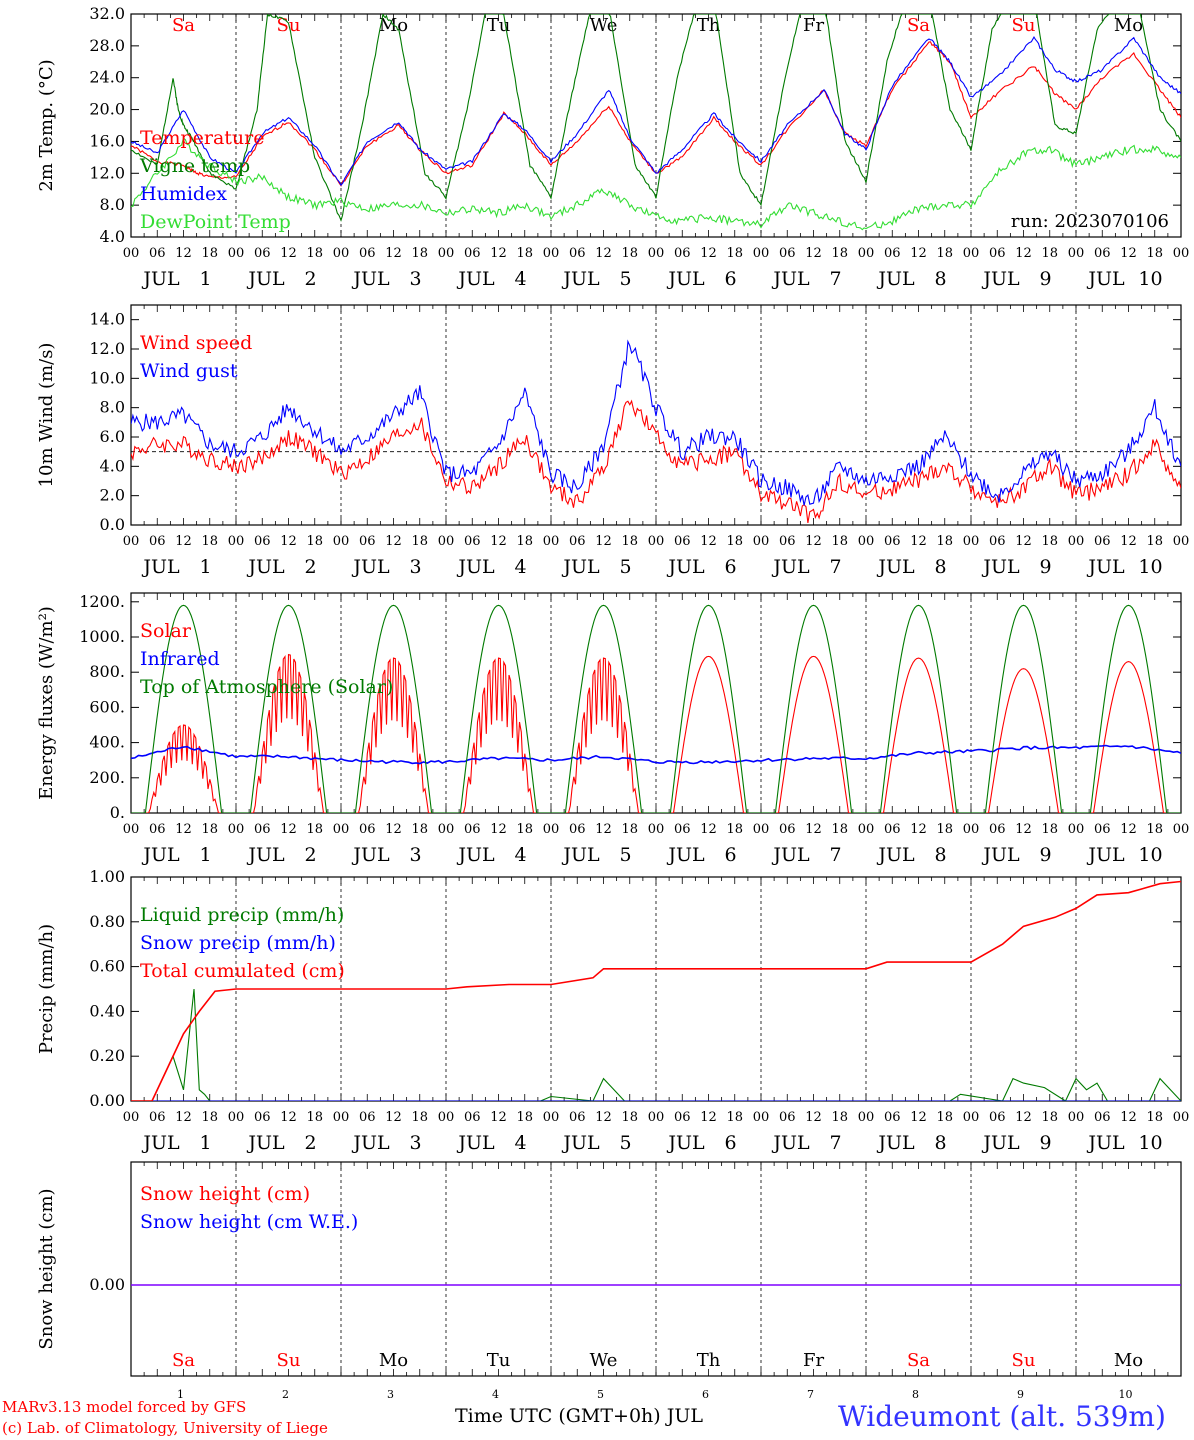 The width and height of the screenshot is (1194, 1440). I want to click on legend-entry: Snow precip (mm/h), so click(238, 943).